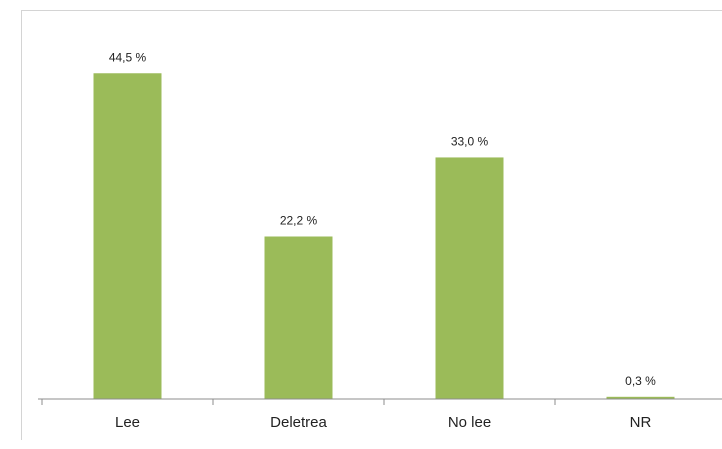 The image size is (722, 449). What do you see at coordinates (299, 317) in the screenshot?
I see `bar-deletrea` at bounding box center [299, 317].